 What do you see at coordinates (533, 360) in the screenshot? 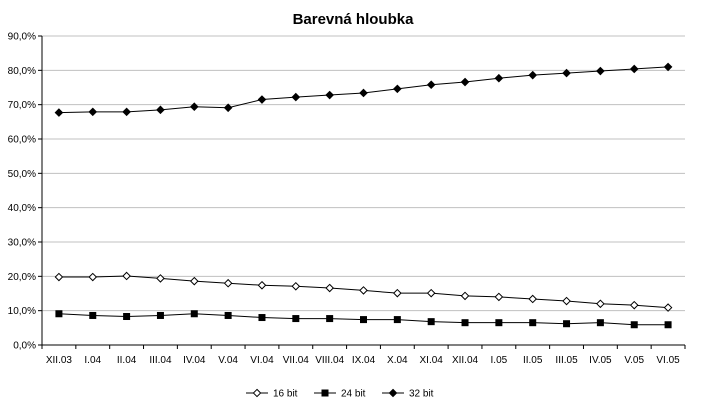
I see `x-tick-label: II.05` at bounding box center [533, 360].